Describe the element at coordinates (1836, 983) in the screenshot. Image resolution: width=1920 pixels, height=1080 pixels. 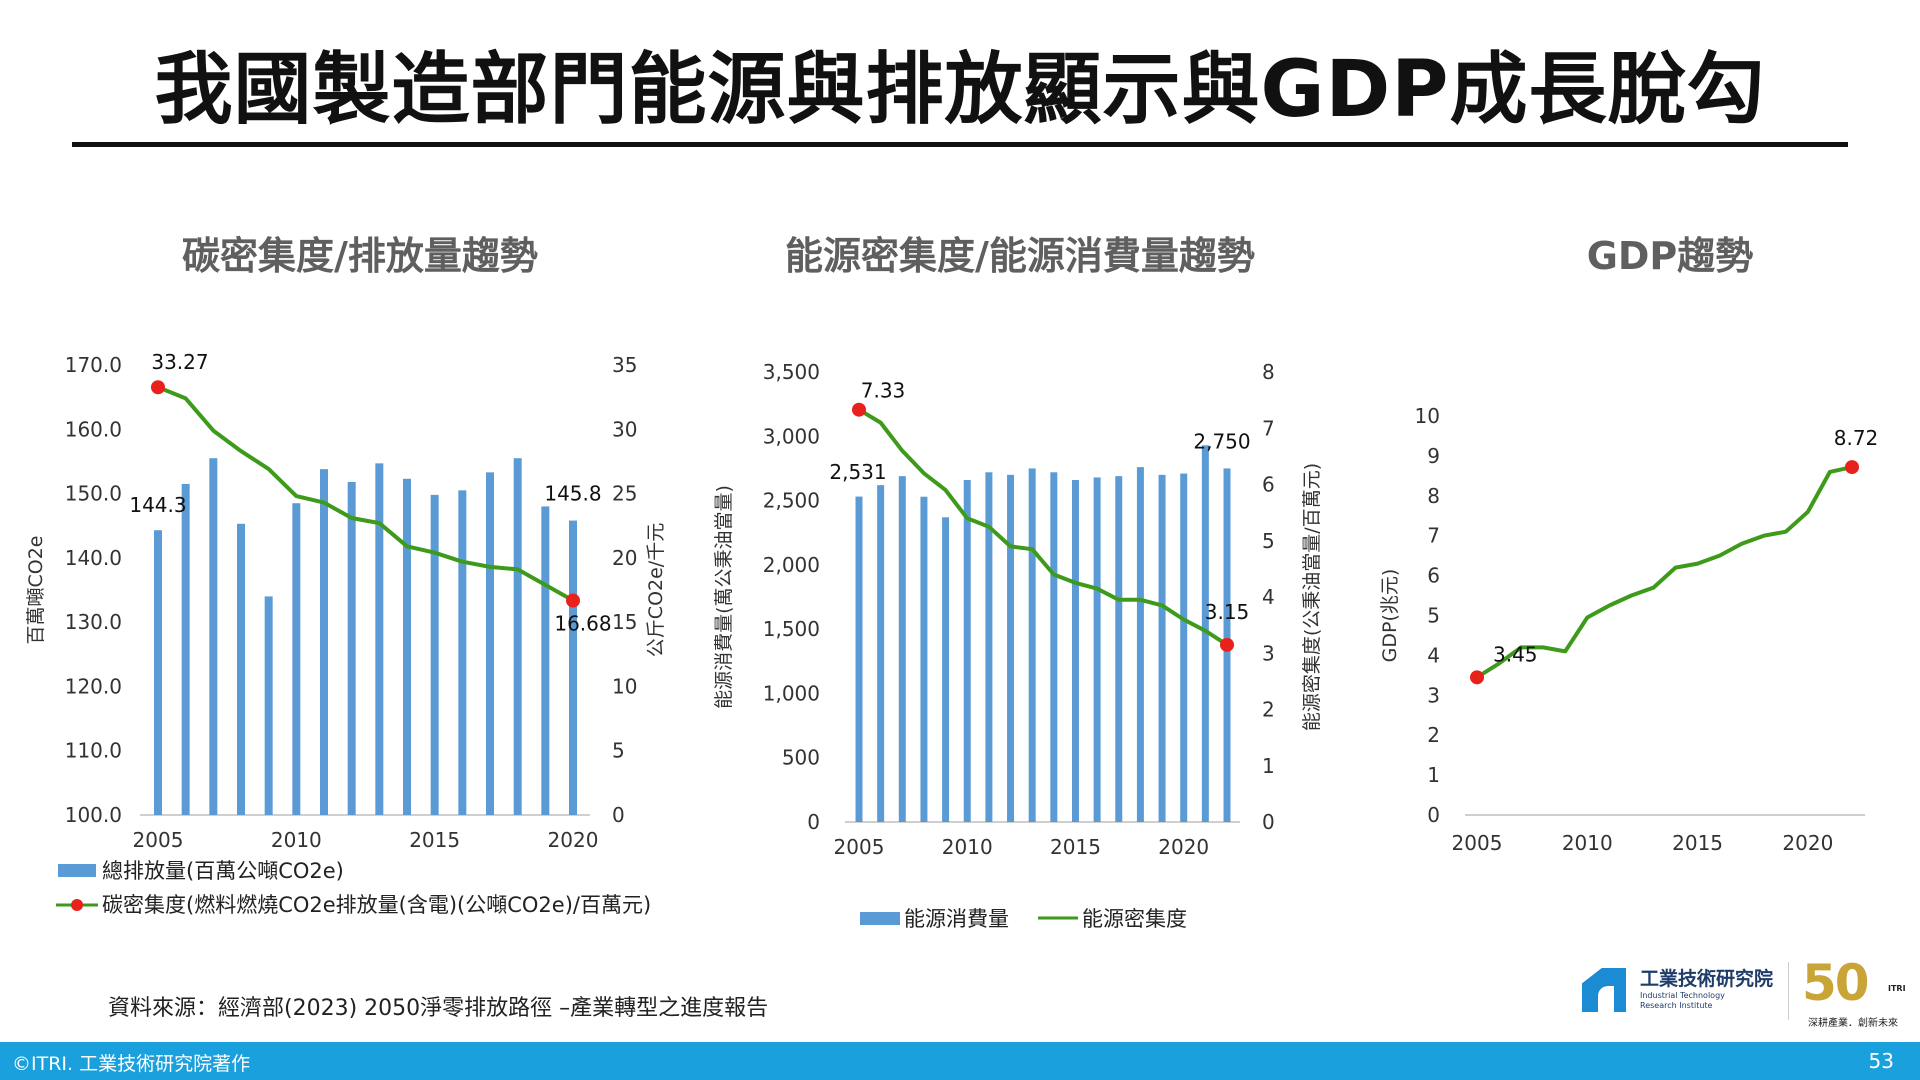
I see `anniversary-number: 50` at that location.